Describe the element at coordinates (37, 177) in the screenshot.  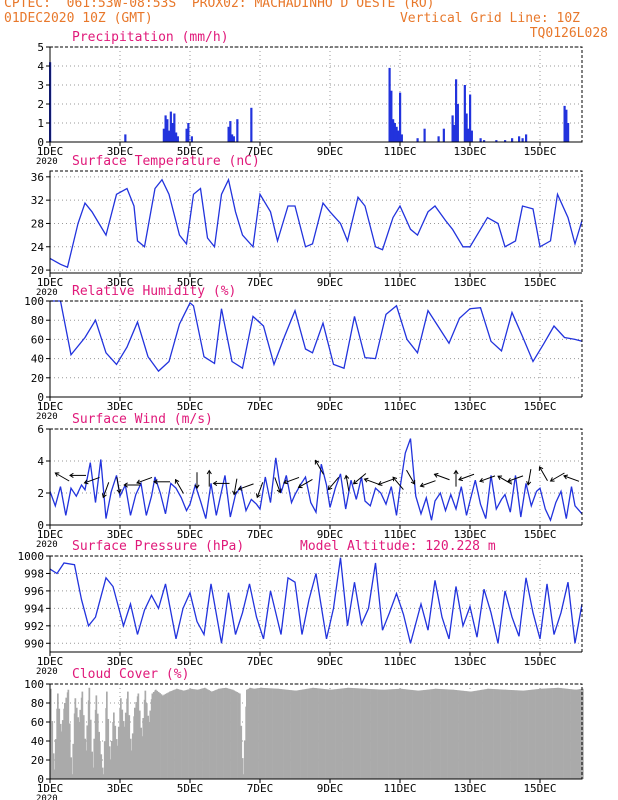
I see `temperature-ytick-label: 36` at that location.